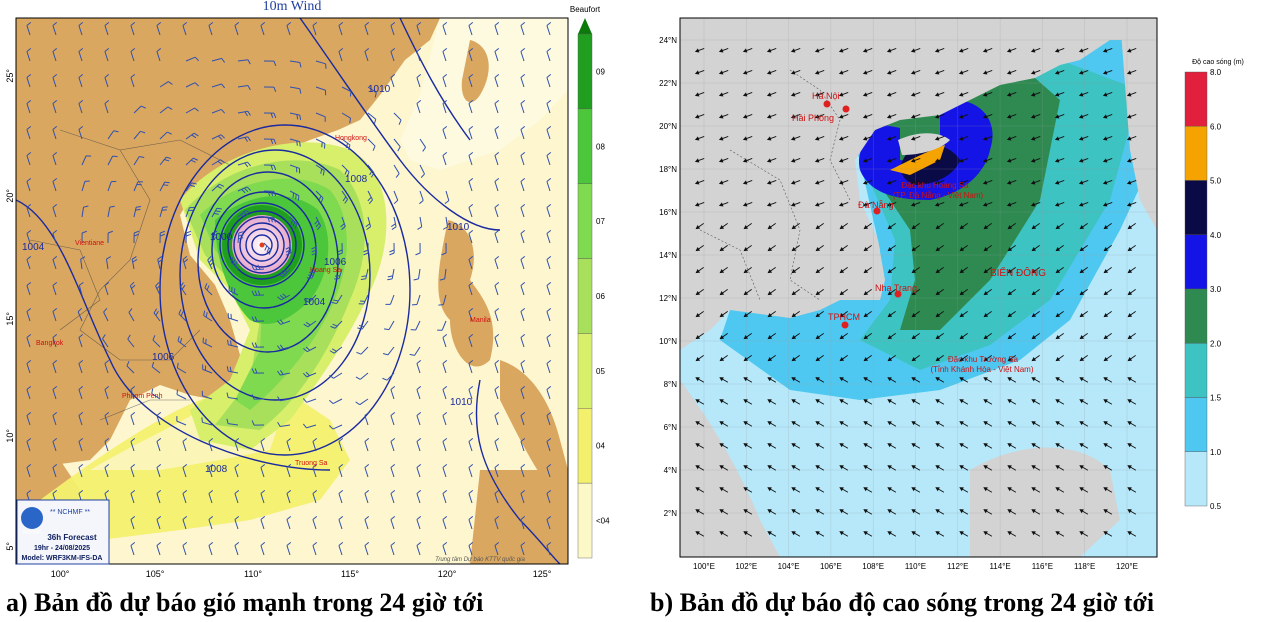 This screenshot has height=622, width=1267. I want to click on svg-text: Hải Phòng, so click(813, 118).